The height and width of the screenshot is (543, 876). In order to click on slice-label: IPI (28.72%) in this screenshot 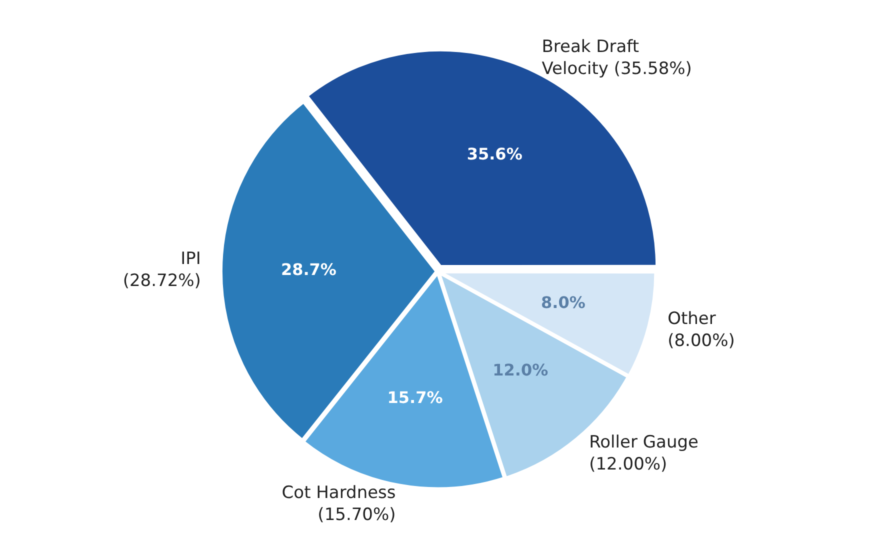, I will do `click(161, 270)`.